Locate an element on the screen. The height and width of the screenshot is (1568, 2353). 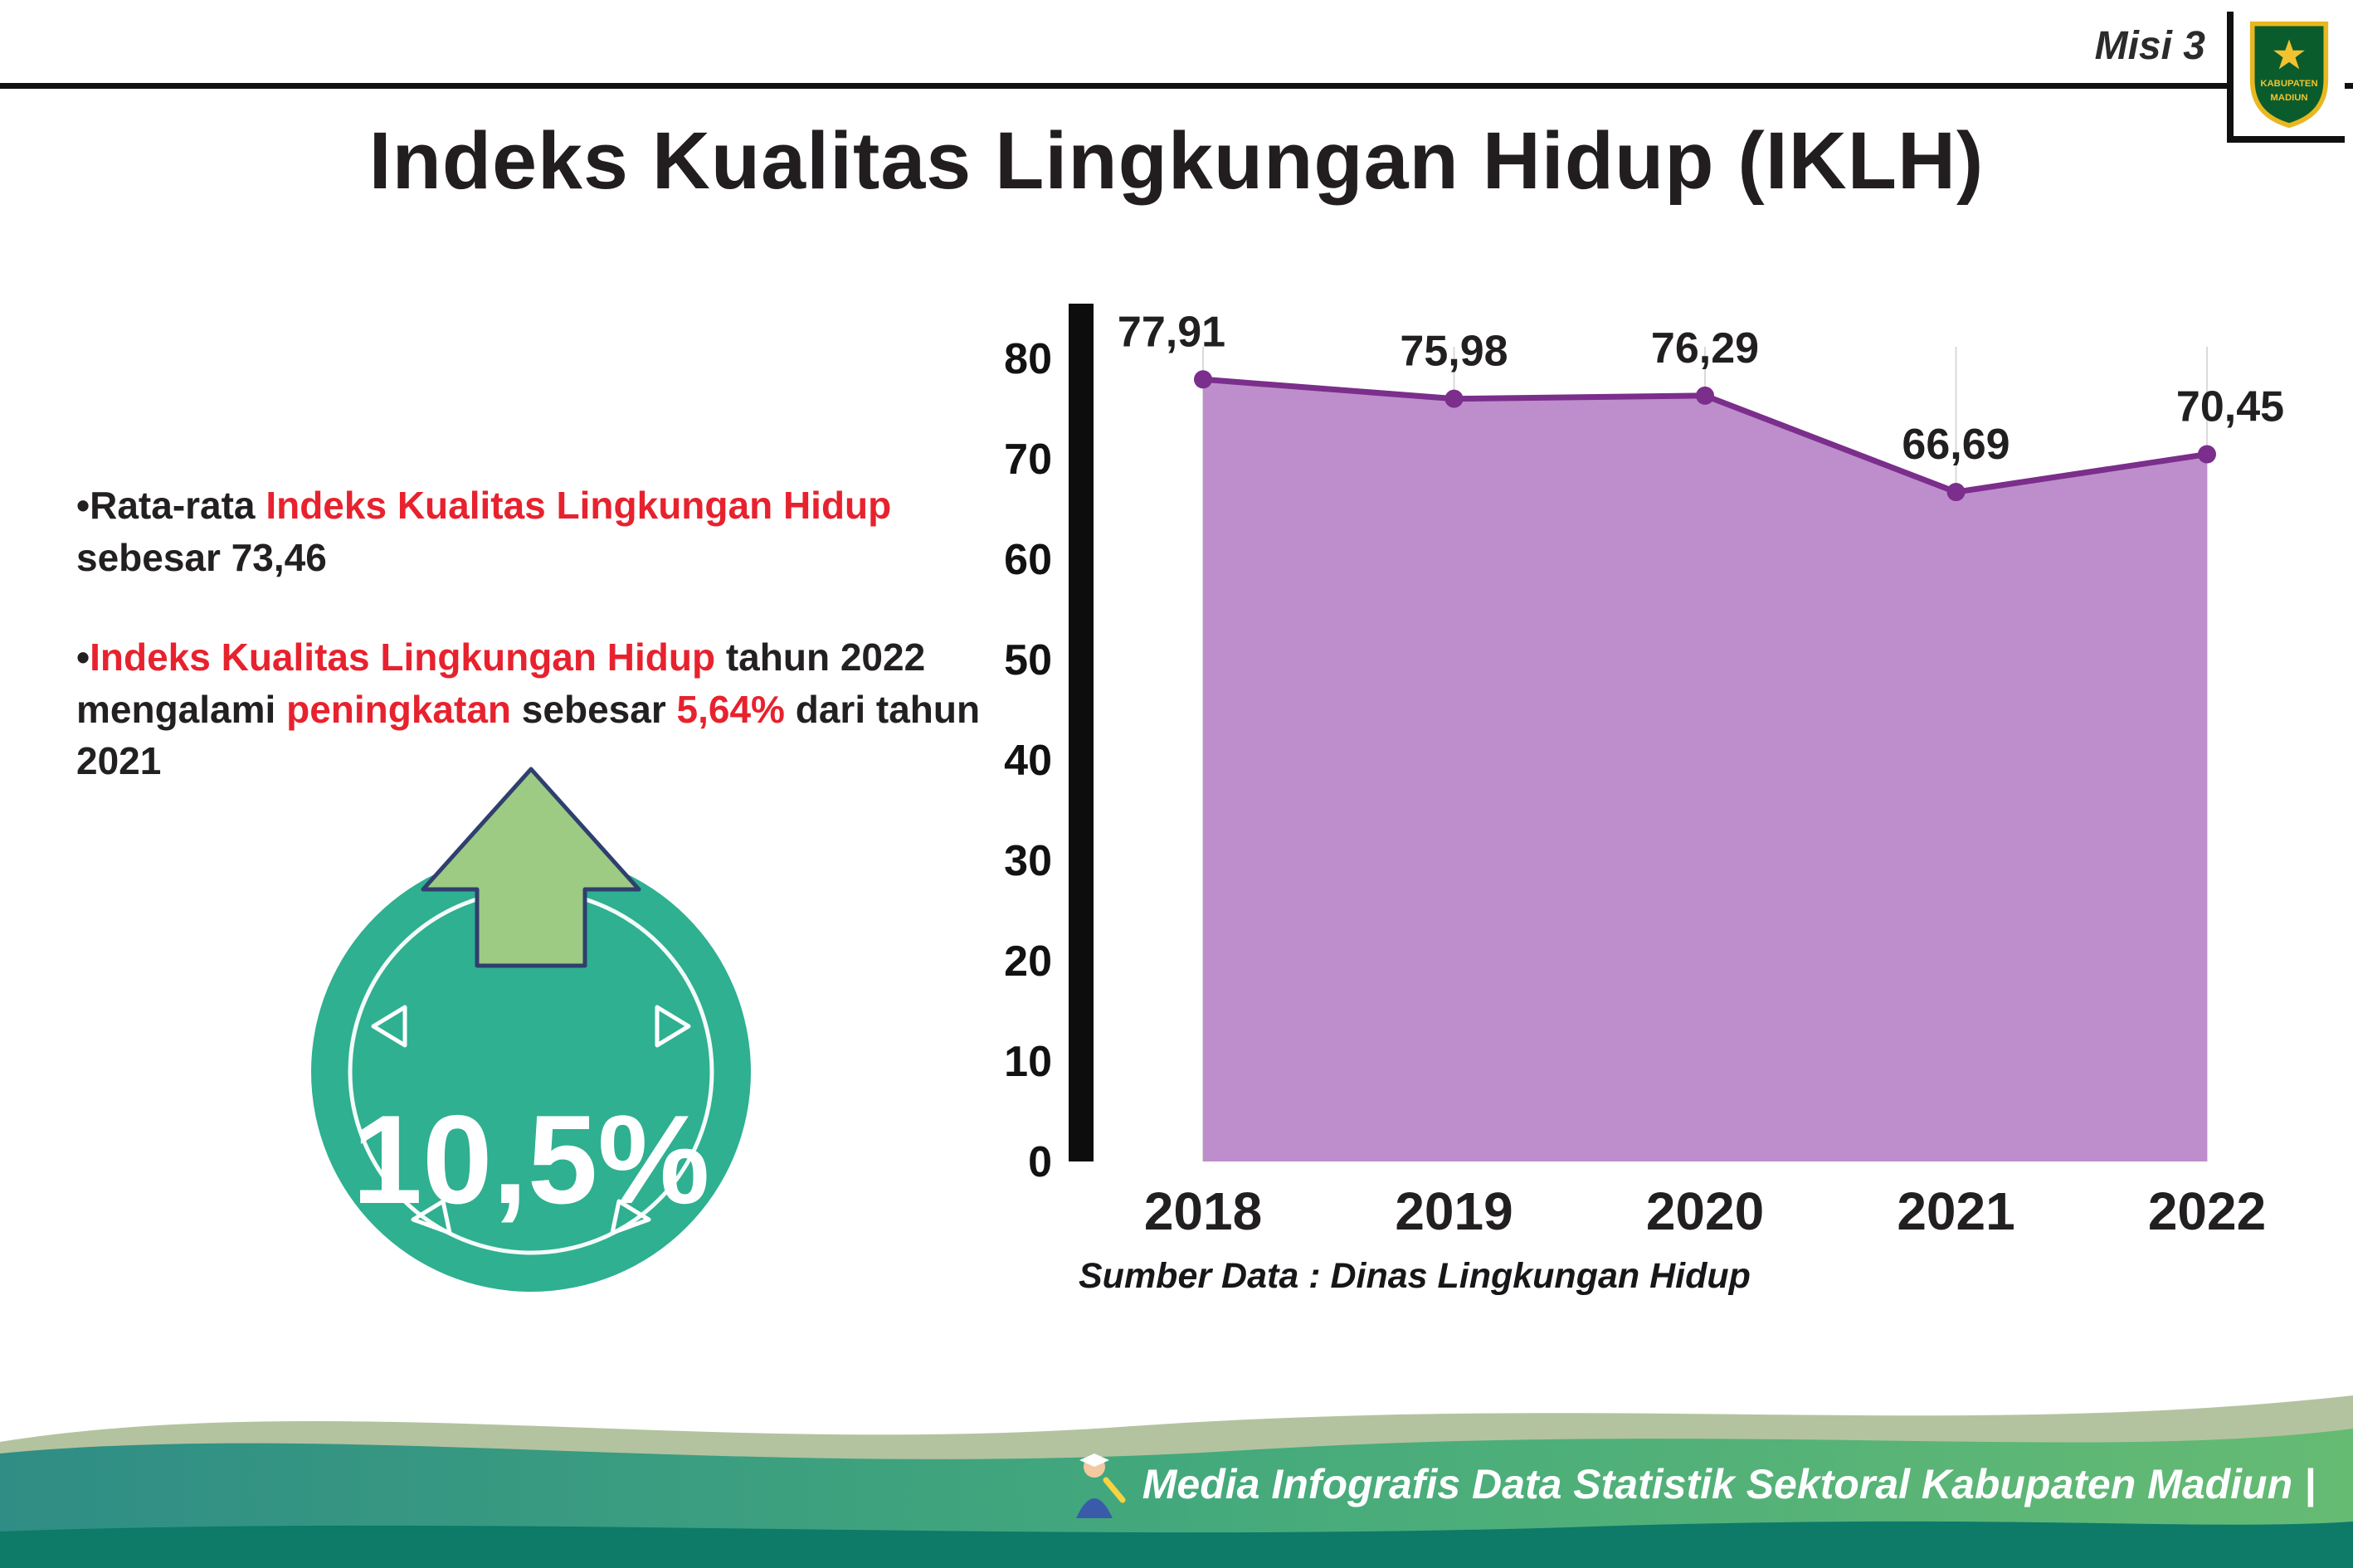
logo-shield-icon: KABUPATEN MADIUN is located at coordinates (2289, 75).